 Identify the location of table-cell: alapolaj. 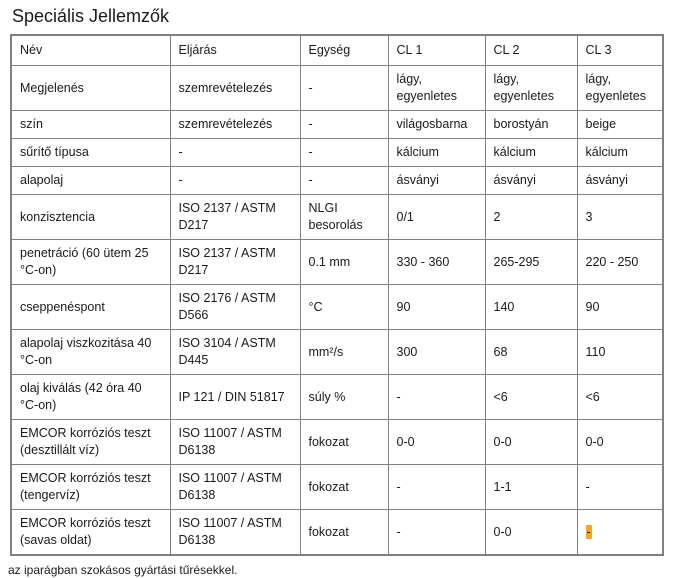
(90, 180).